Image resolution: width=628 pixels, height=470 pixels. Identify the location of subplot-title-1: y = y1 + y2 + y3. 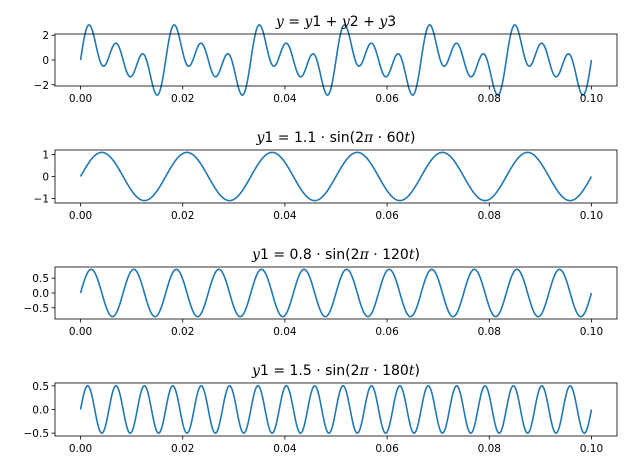
(335, 22).